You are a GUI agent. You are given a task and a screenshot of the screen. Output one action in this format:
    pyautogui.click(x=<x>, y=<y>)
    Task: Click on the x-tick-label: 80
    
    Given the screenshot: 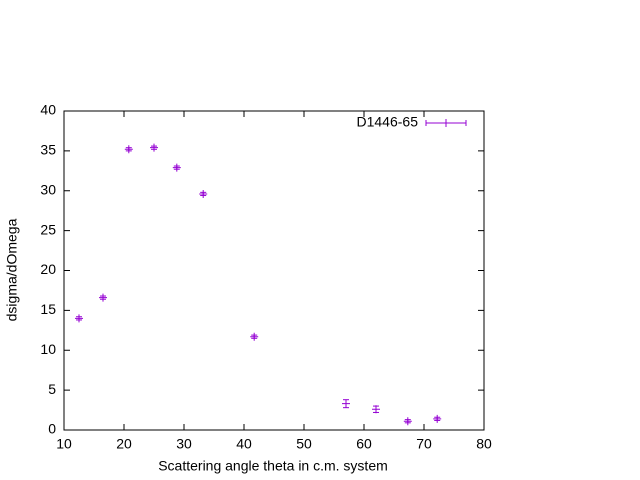 What is the action you would take?
    pyautogui.click(x=484, y=444)
    